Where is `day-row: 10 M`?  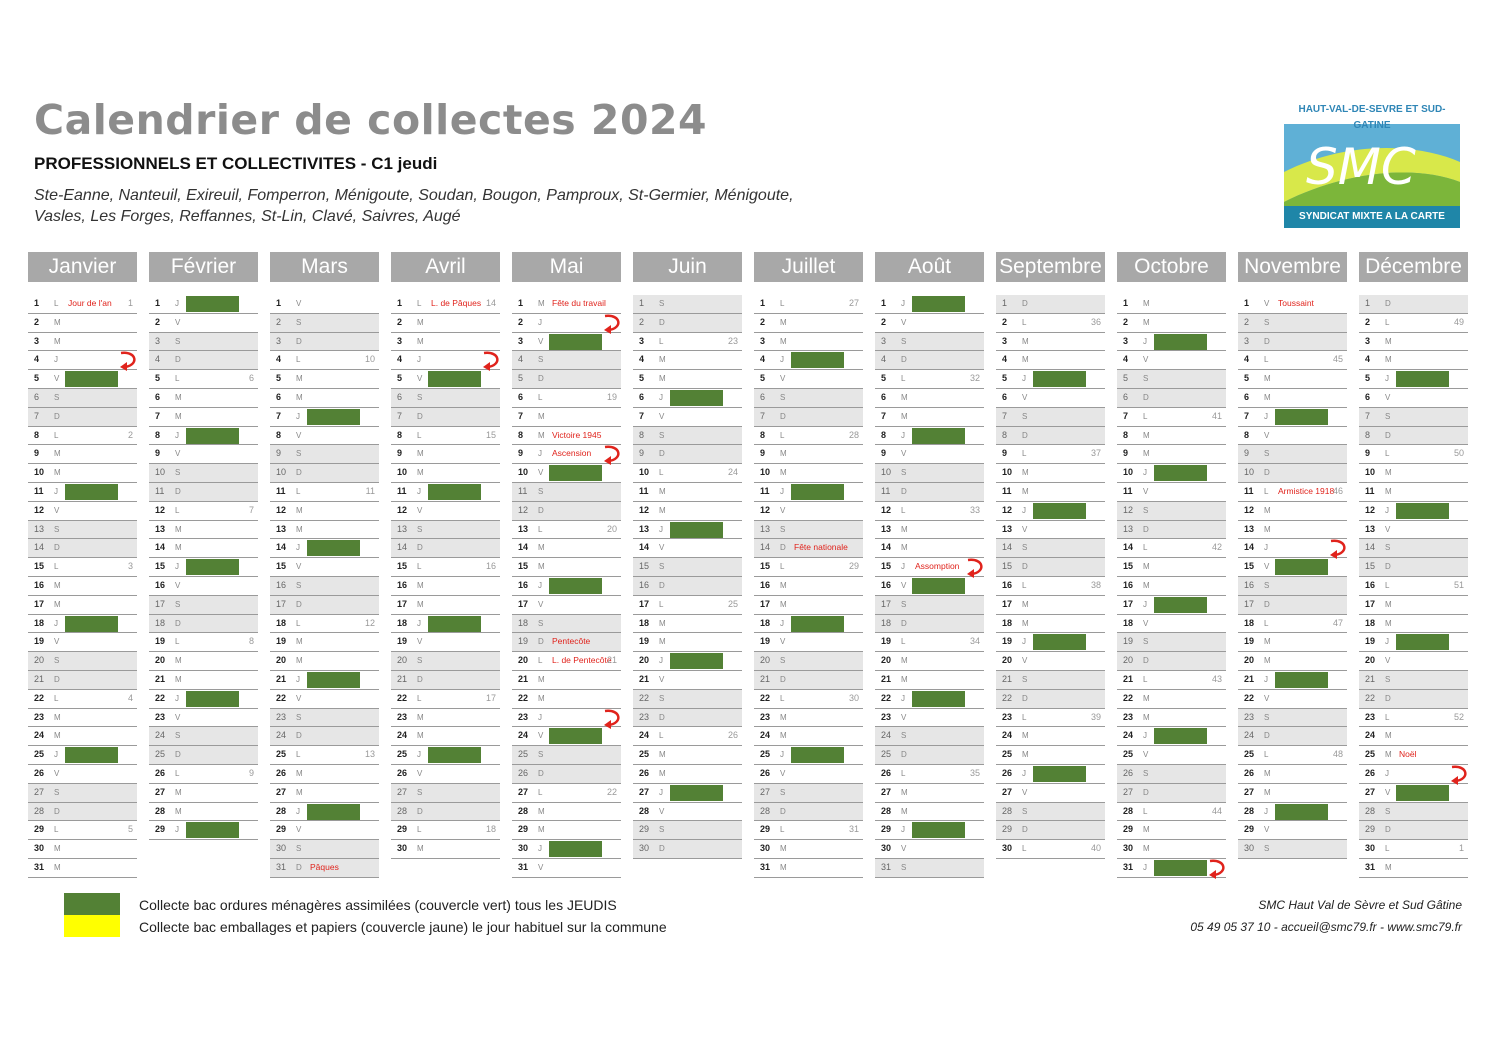
day-row: 10 M is located at coordinates (1413, 473).